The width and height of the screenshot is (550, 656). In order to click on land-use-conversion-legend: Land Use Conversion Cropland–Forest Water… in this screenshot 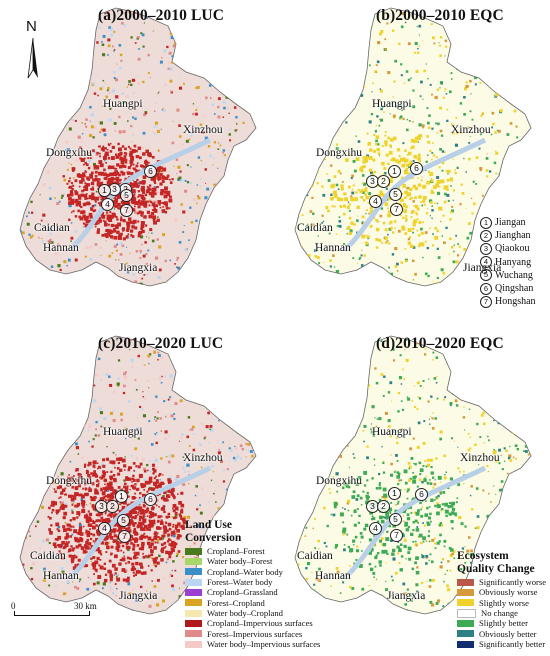, I will do `click(252, 584)`.